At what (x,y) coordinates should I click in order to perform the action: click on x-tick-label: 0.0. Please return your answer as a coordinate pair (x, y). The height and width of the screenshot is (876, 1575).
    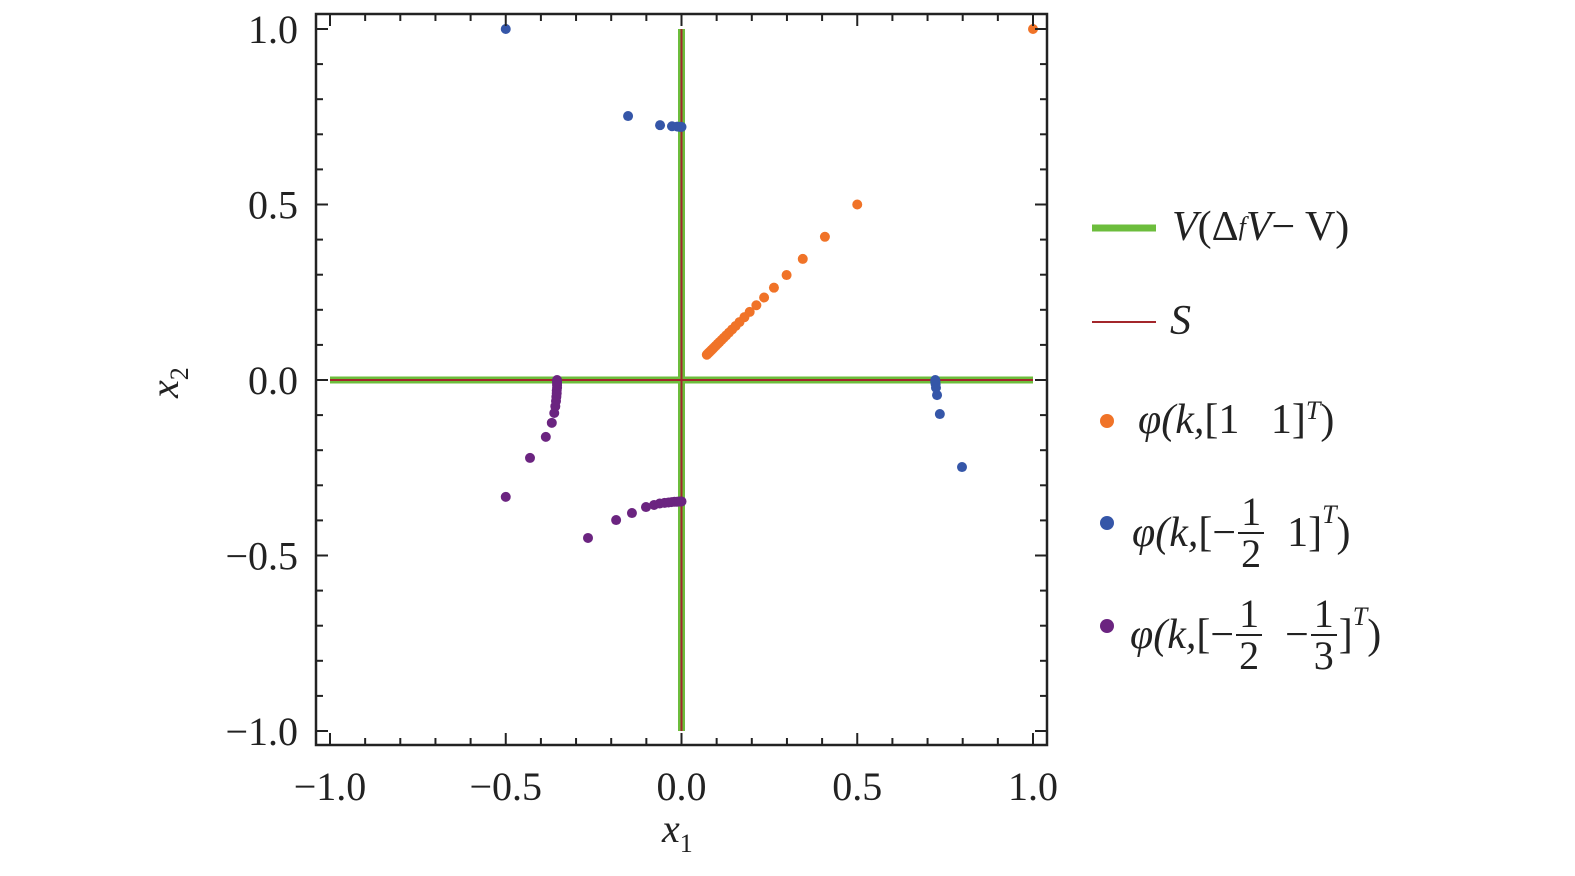
    Looking at the image, I should click on (682, 786).